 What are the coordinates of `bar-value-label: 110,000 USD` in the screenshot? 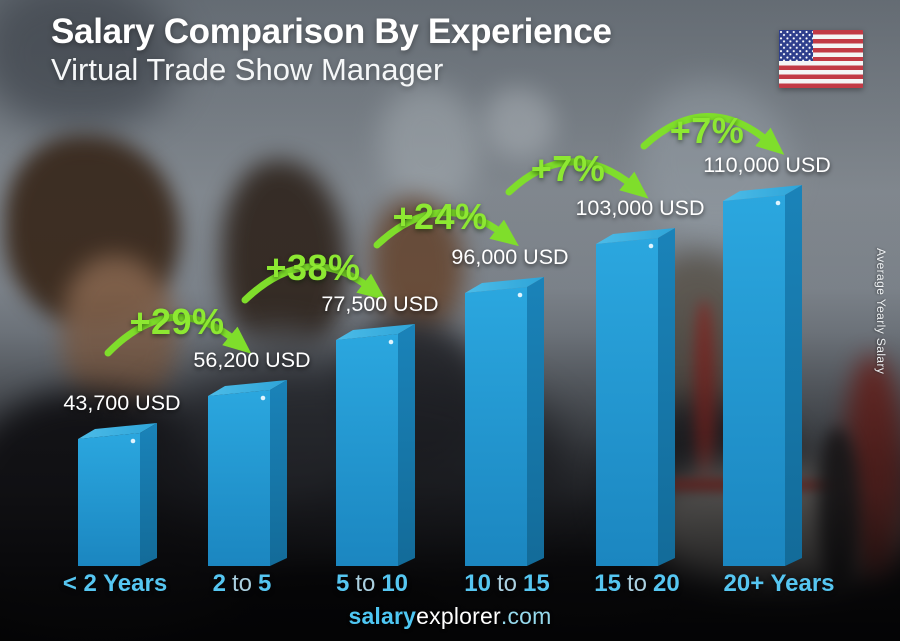 It's located at (767, 165).